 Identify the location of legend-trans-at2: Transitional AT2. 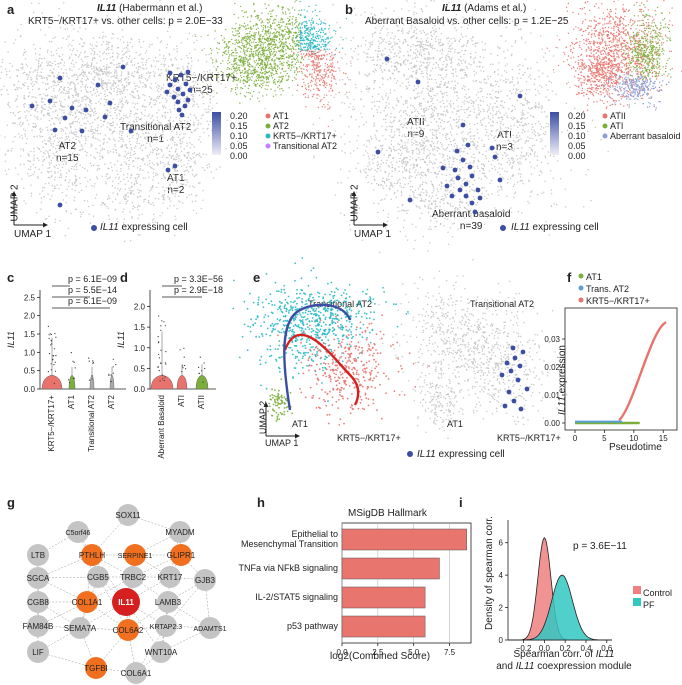
(305, 146).